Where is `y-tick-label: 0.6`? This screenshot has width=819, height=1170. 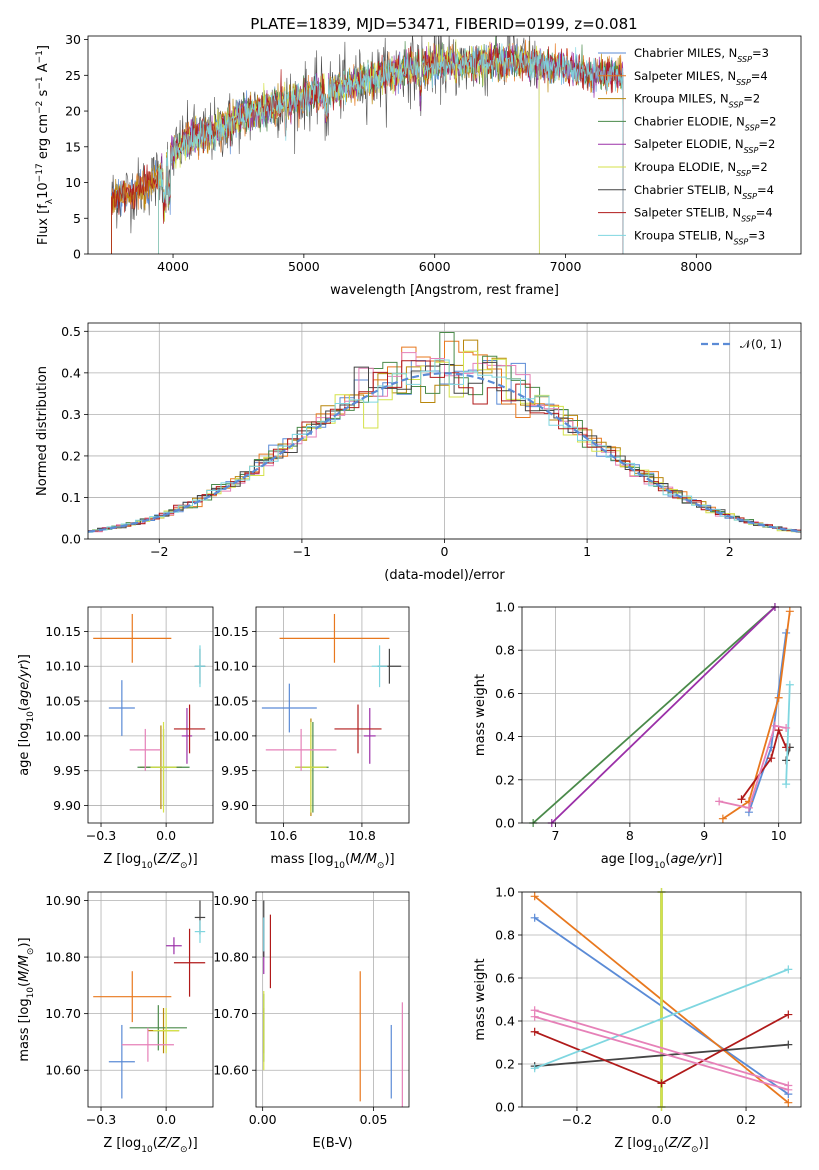
y-tick-label: 0.6 is located at coordinates (505, 978).